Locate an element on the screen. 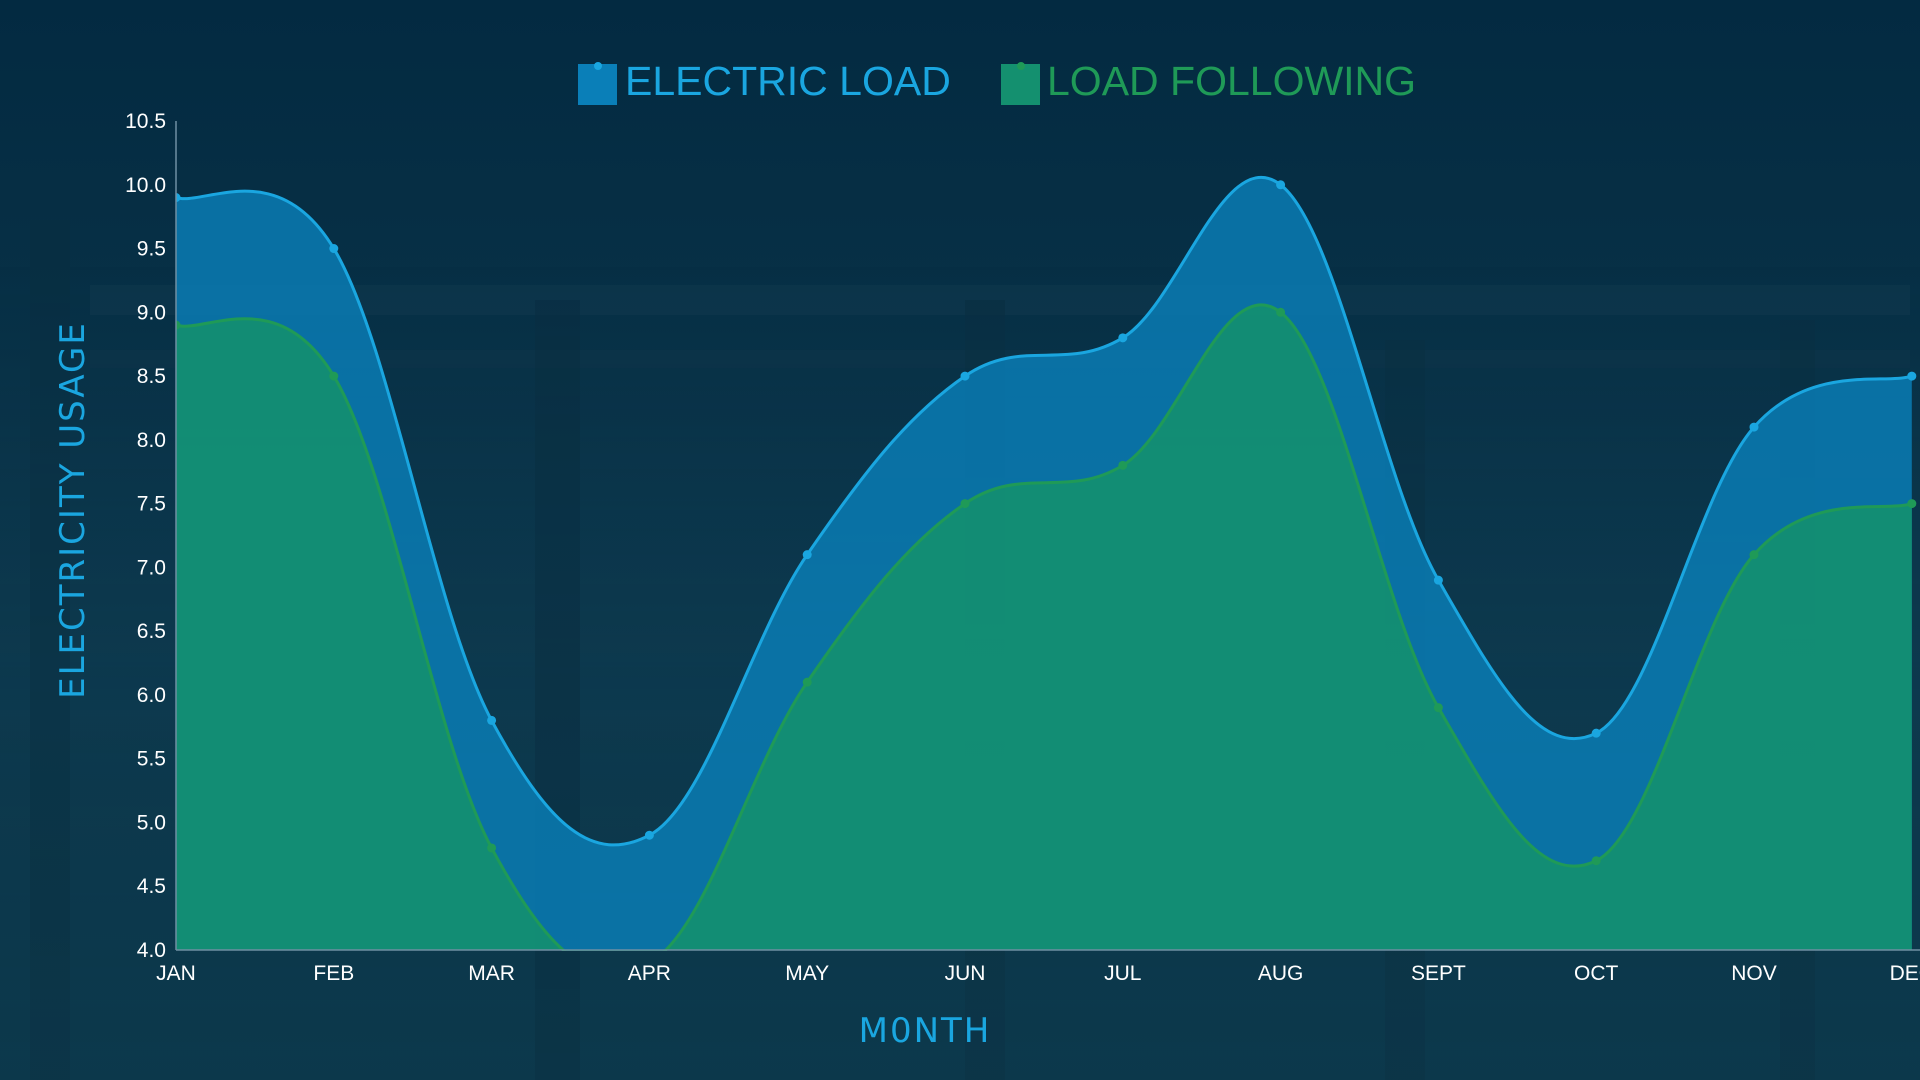 This screenshot has height=1080, width=1920. x-tick-label-aug: AUG is located at coordinates (1281, 973).